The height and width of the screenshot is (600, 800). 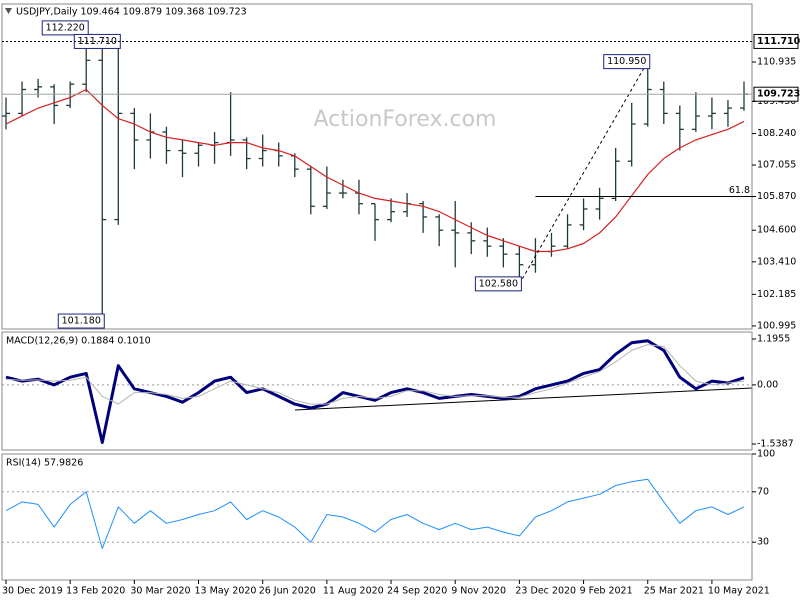 I want to click on y-tick-label: 70, so click(x=763, y=491).